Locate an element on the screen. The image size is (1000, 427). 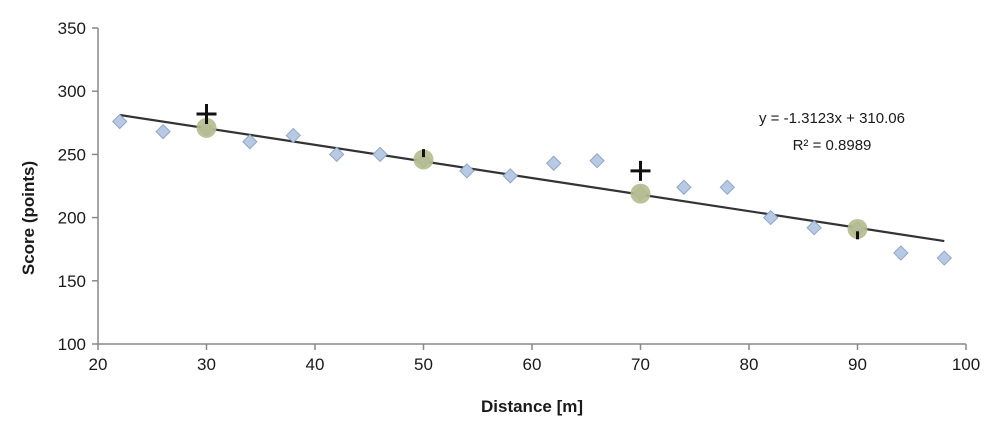
x-tick-label: 50 is located at coordinates (423, 364).